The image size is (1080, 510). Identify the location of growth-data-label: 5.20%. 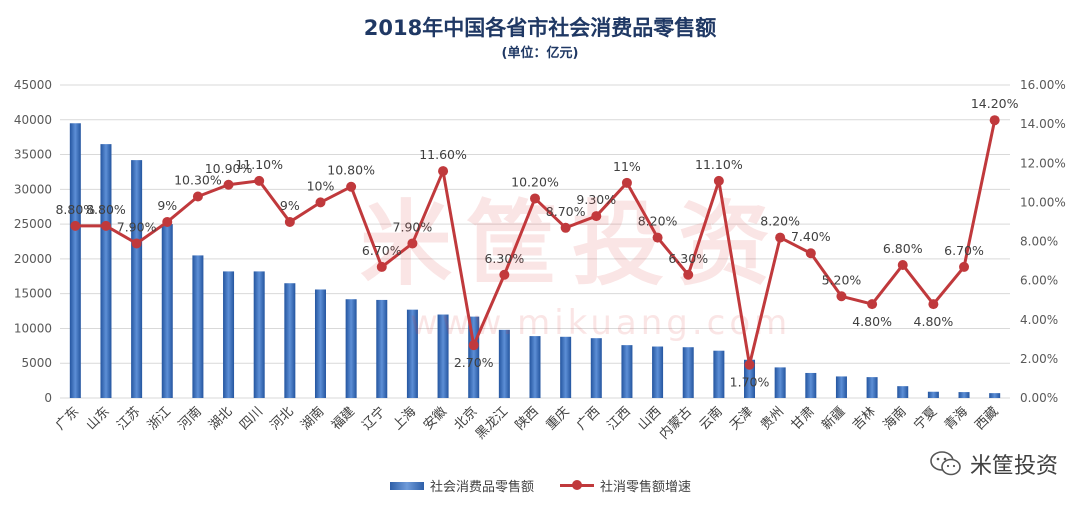
(842, 279).